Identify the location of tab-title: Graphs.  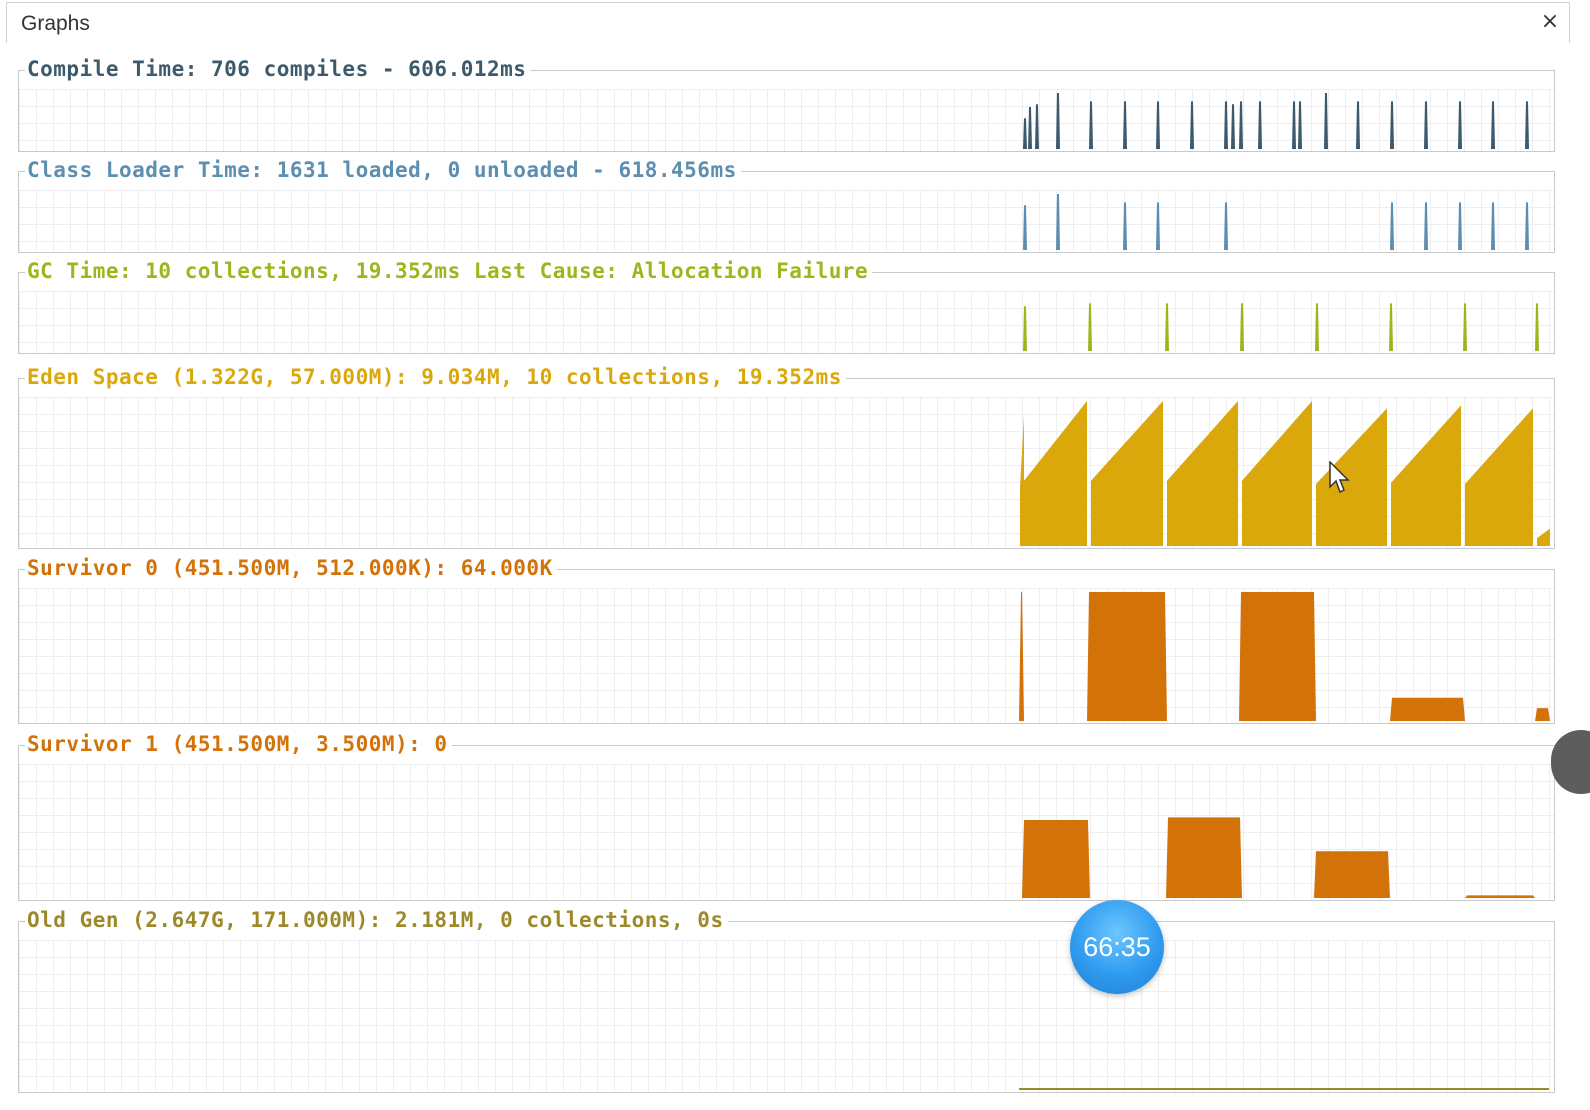
(55, 23).